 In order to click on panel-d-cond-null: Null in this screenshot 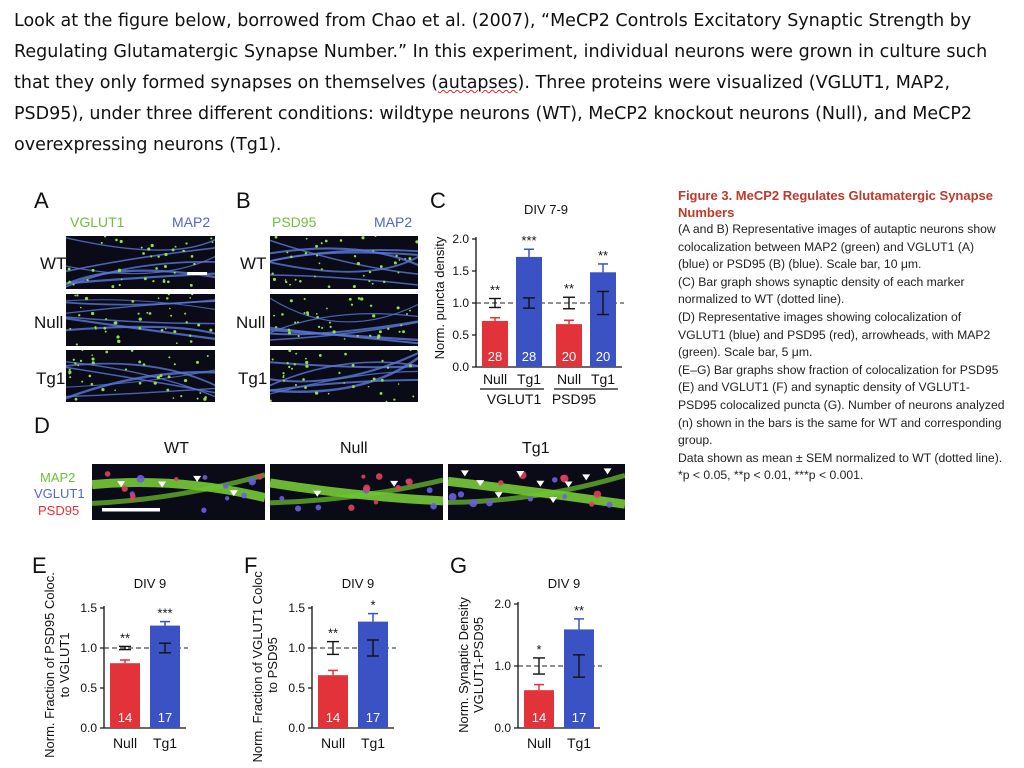, I will do `click(354, 448)`.